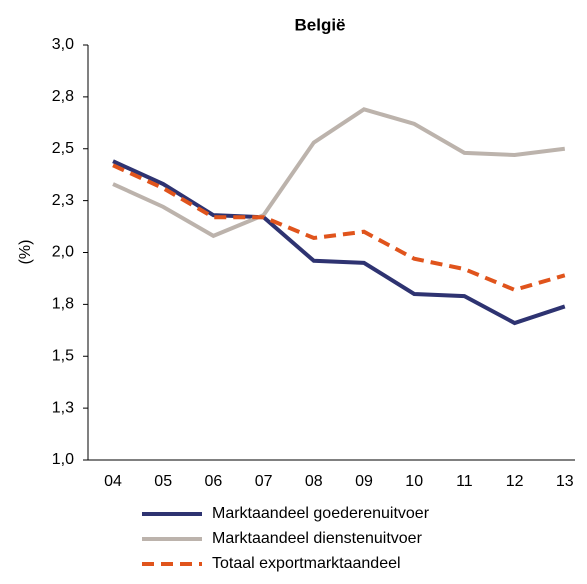 Image resolution: width=587 pixels, height=584 pixels. Describe the element at coordinates (25, 252) in the screenshot. I see `y-axis-label: (%)` at that location.